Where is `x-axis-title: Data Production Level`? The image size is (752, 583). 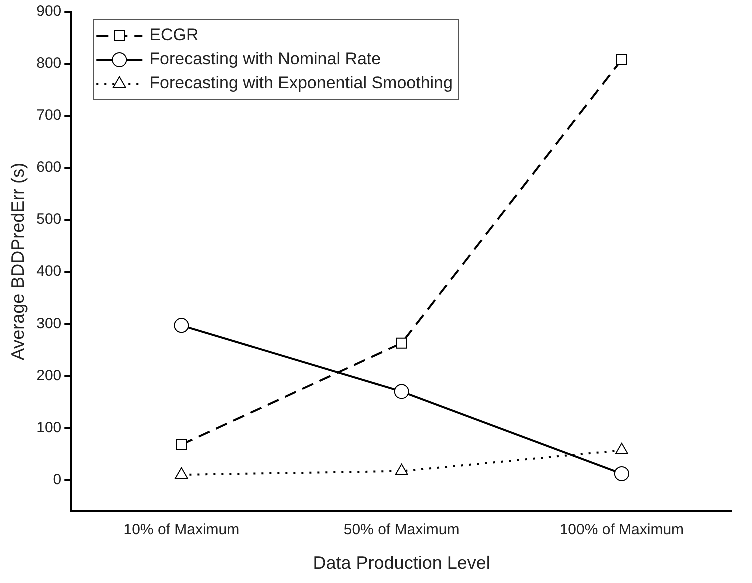 x-axis-title: Data Production Level is located at coordinates (401, 563).